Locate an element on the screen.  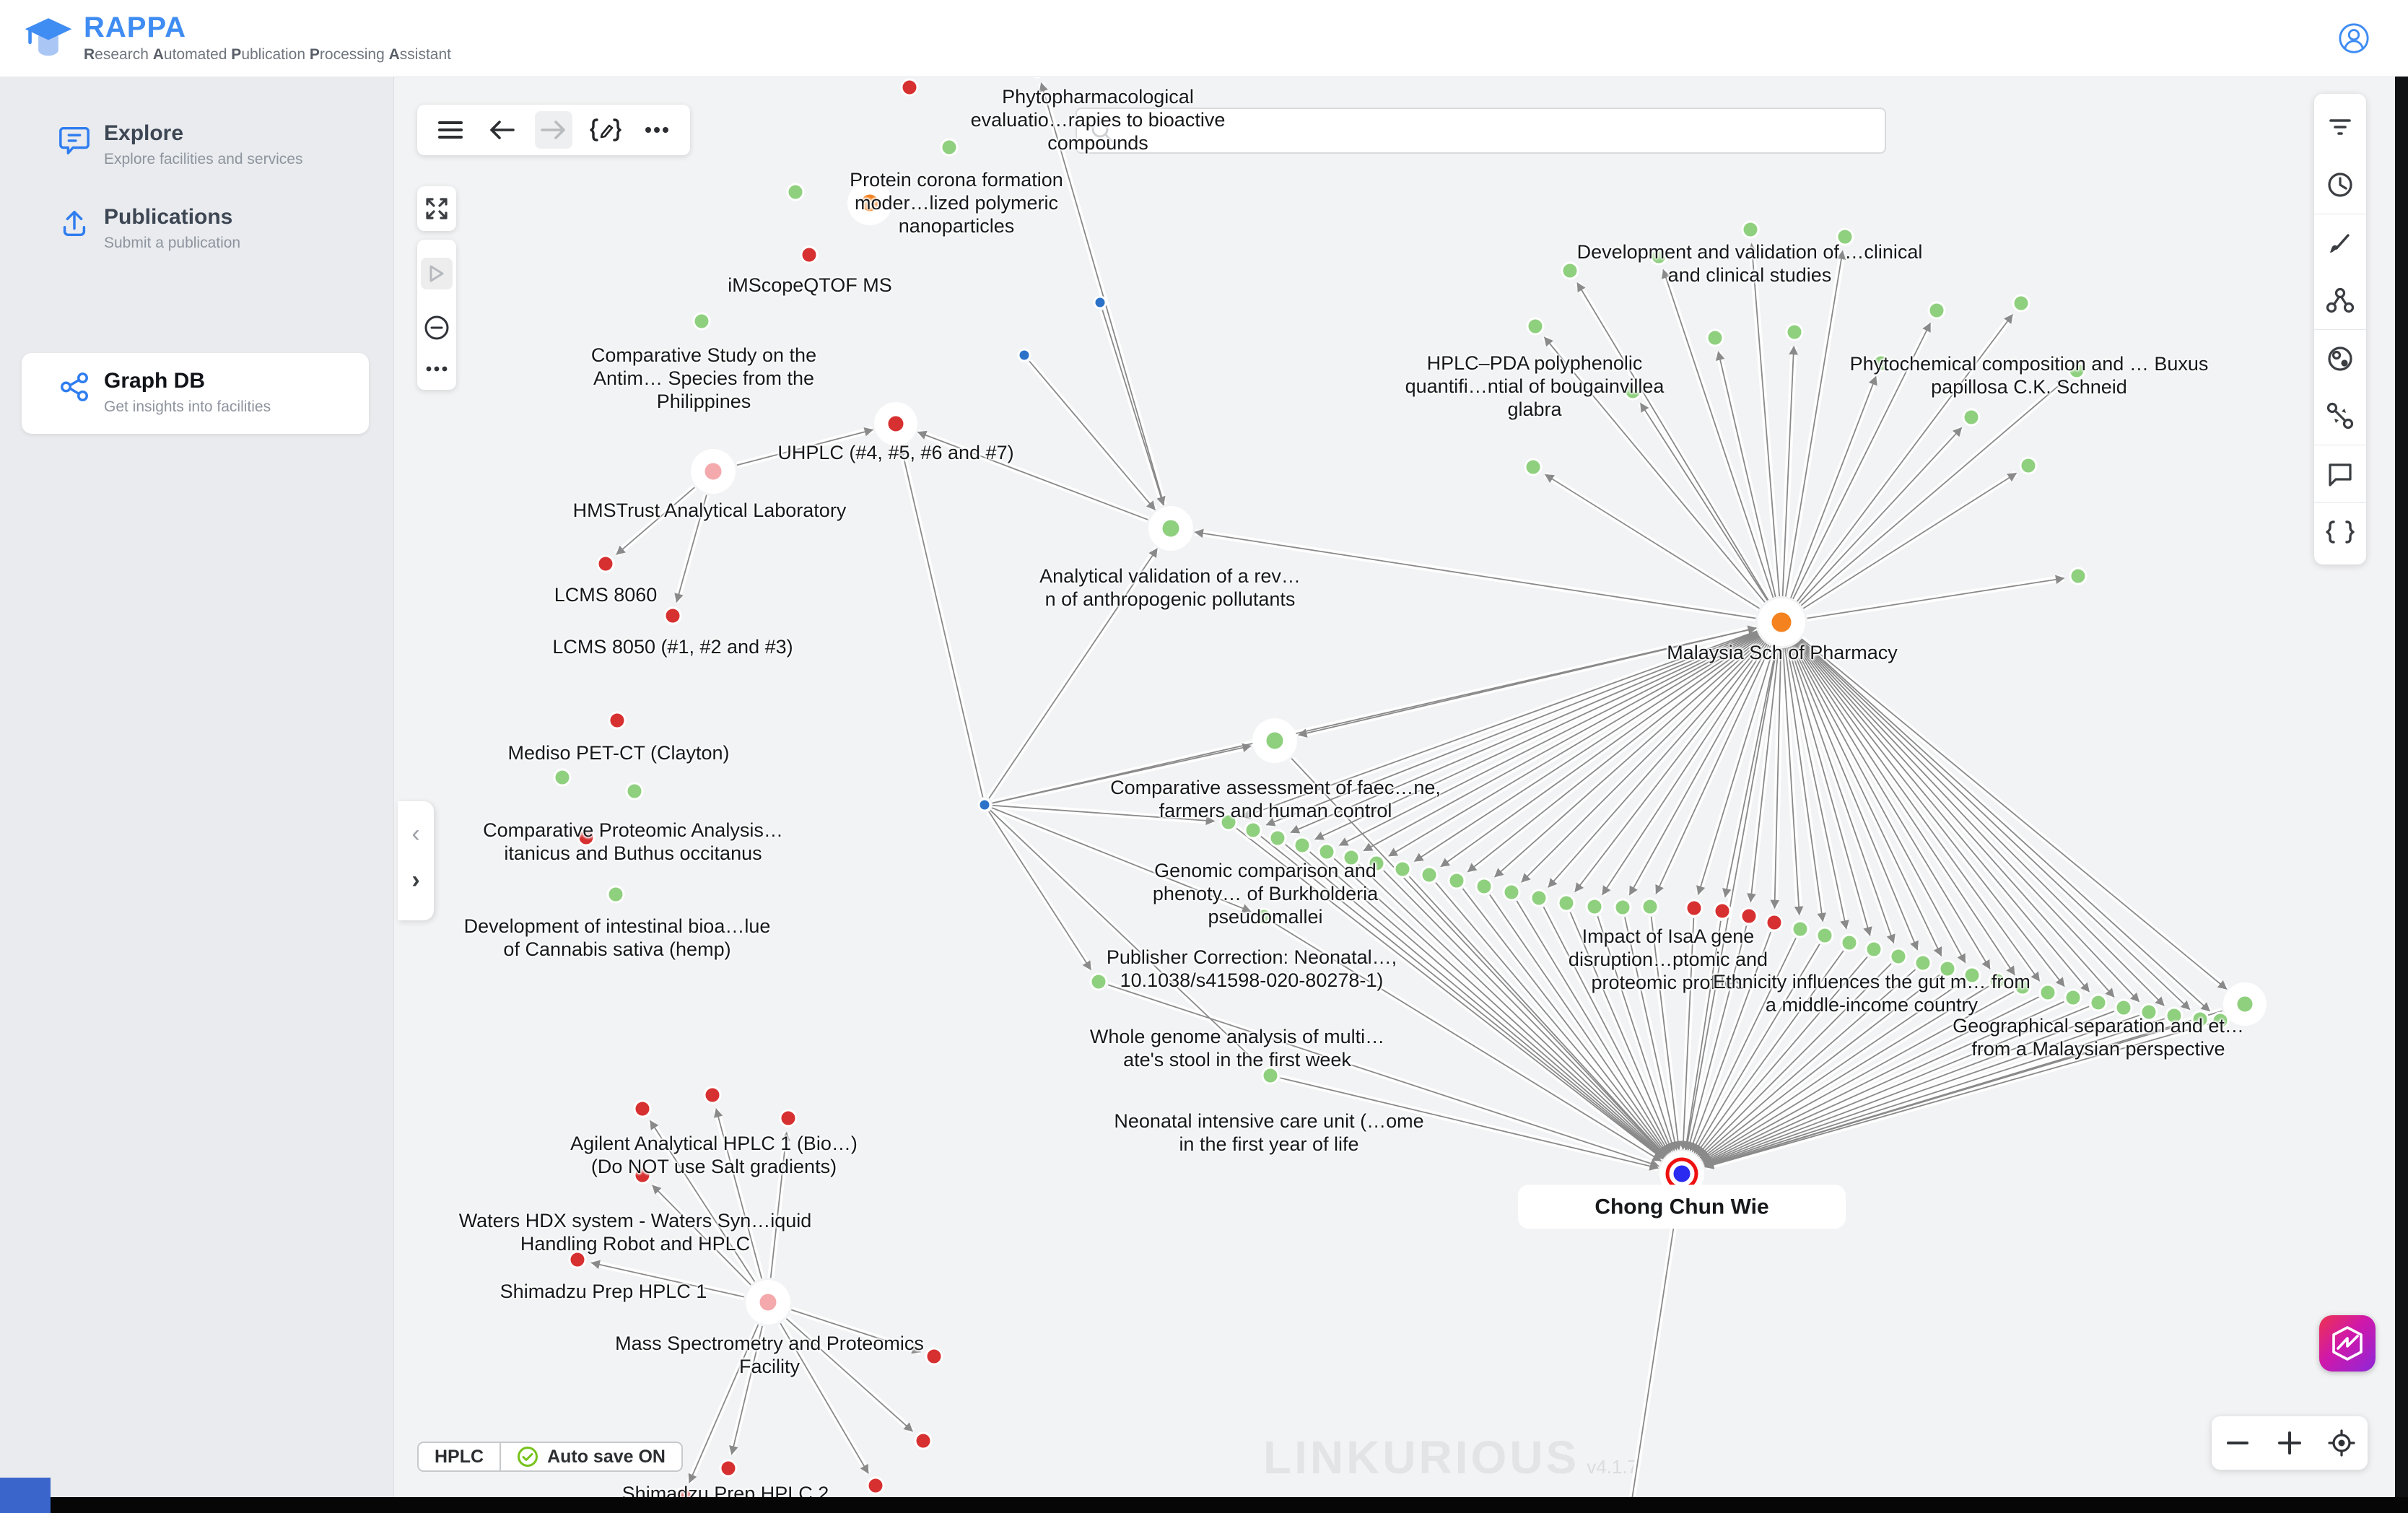
more-options-icon is located at coordinates (657, 130).